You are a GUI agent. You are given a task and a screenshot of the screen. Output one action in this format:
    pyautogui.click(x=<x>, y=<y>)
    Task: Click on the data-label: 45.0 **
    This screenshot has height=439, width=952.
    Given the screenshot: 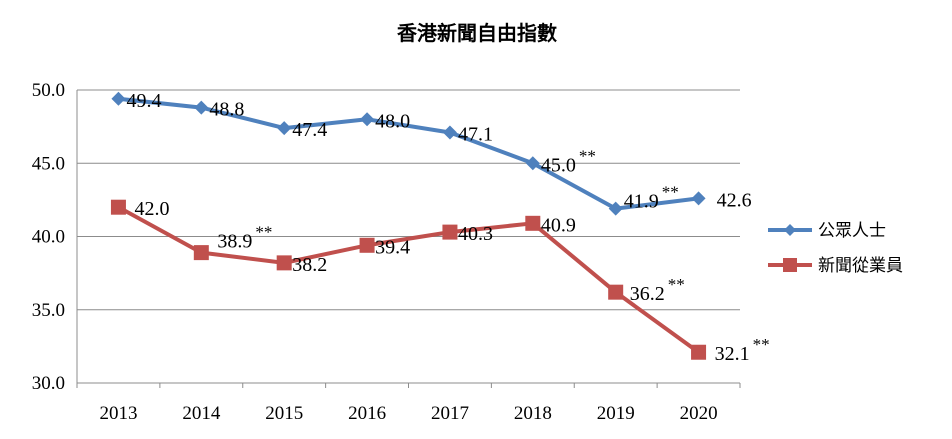 What is the action you would take?
    pyautogui.click(x=568, y=161)
    